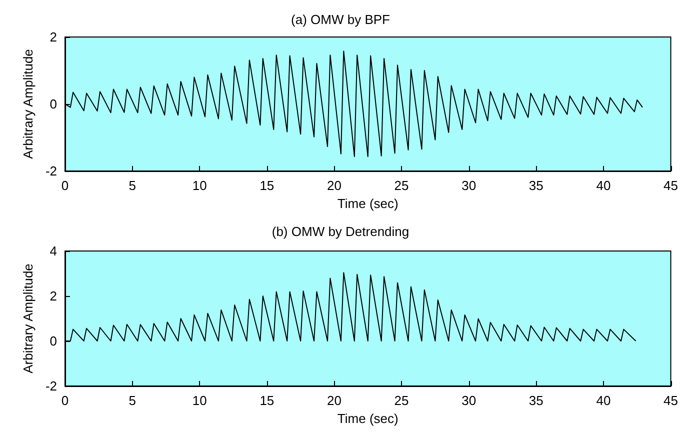 The width and height of the screenshot is (681, 432). What do you see at coordinates (53, 251) in the screenshot?
I see `y-tick-label: 4` at bounding box center [53, 251].